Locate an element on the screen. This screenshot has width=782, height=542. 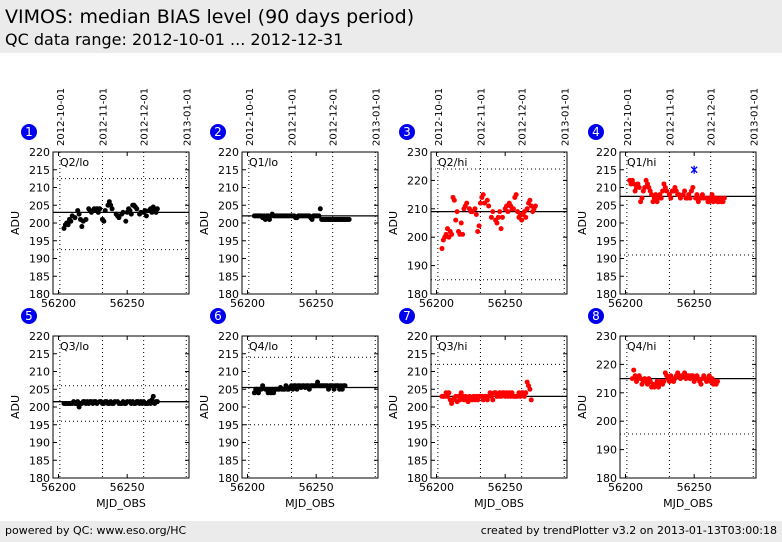
panel-5-data-point is located at coordinates (157, 402).